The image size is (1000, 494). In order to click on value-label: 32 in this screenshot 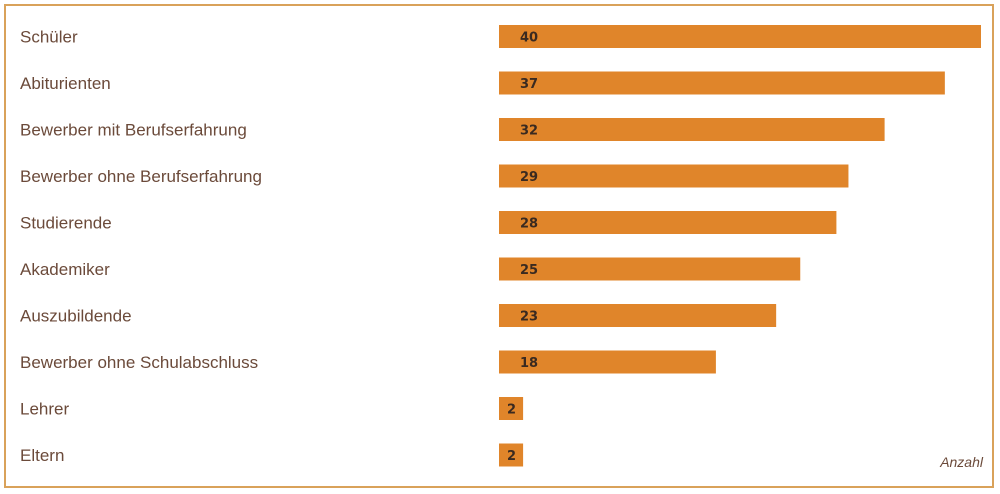, I will do `click(529, 131)`.